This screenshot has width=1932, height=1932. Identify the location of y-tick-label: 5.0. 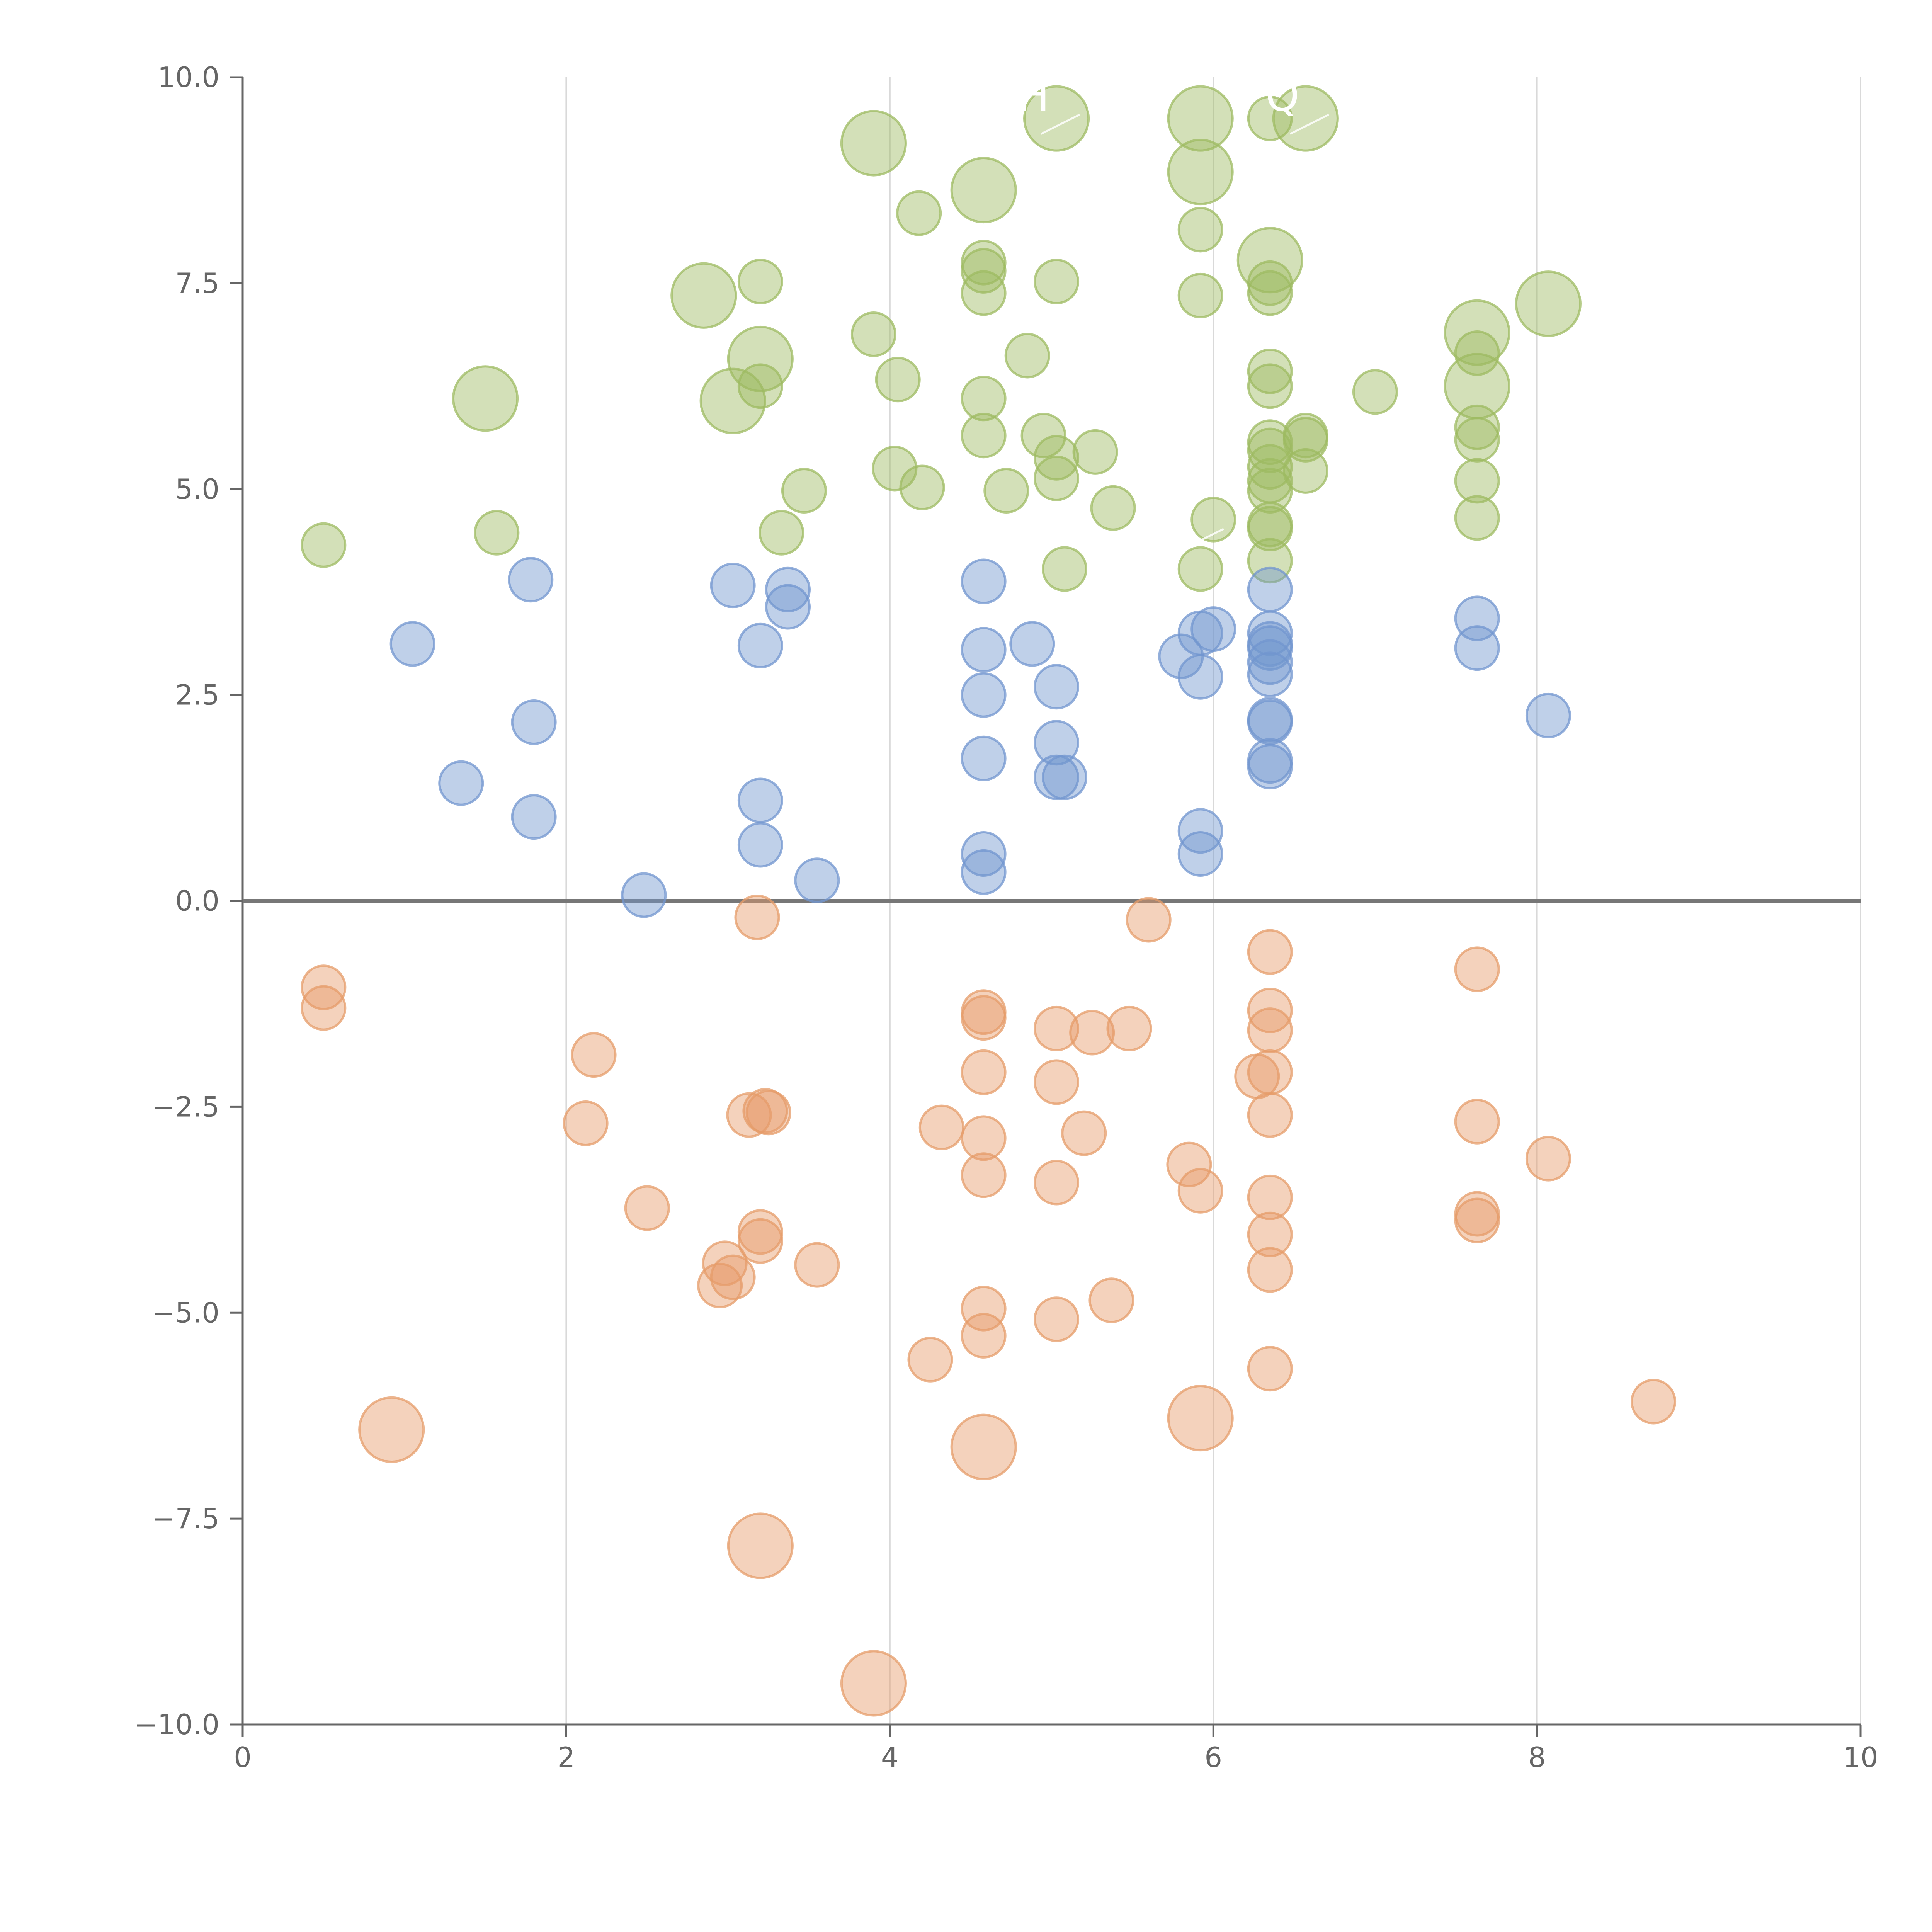
(197, 489).